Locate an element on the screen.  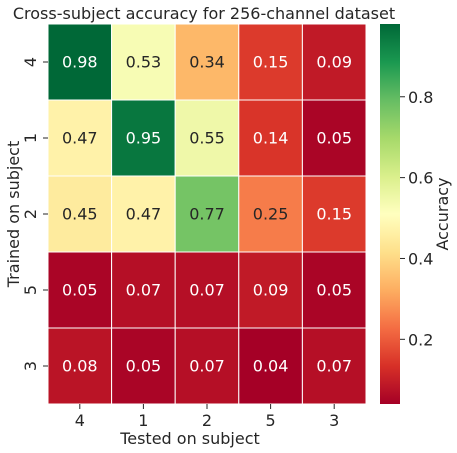
y-axis-ticks: 4 1 2 5 3 is located at coordinates (34, 214).